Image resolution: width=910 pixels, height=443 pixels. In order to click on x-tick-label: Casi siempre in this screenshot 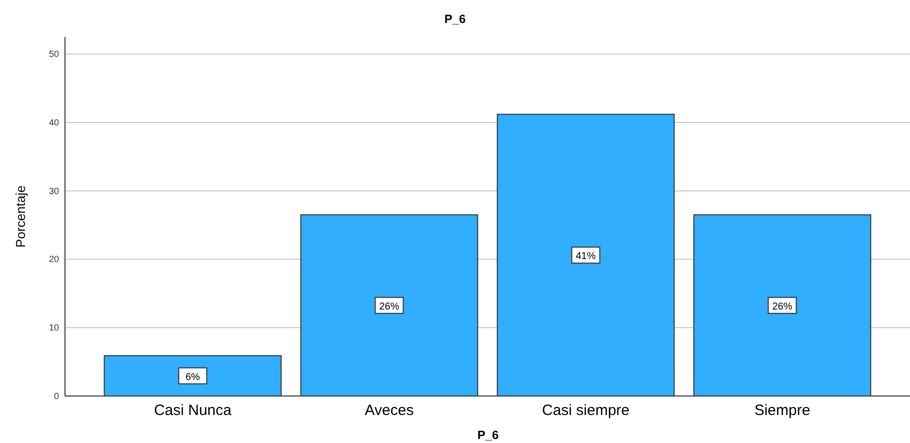, I will do `click(586, 410)`.